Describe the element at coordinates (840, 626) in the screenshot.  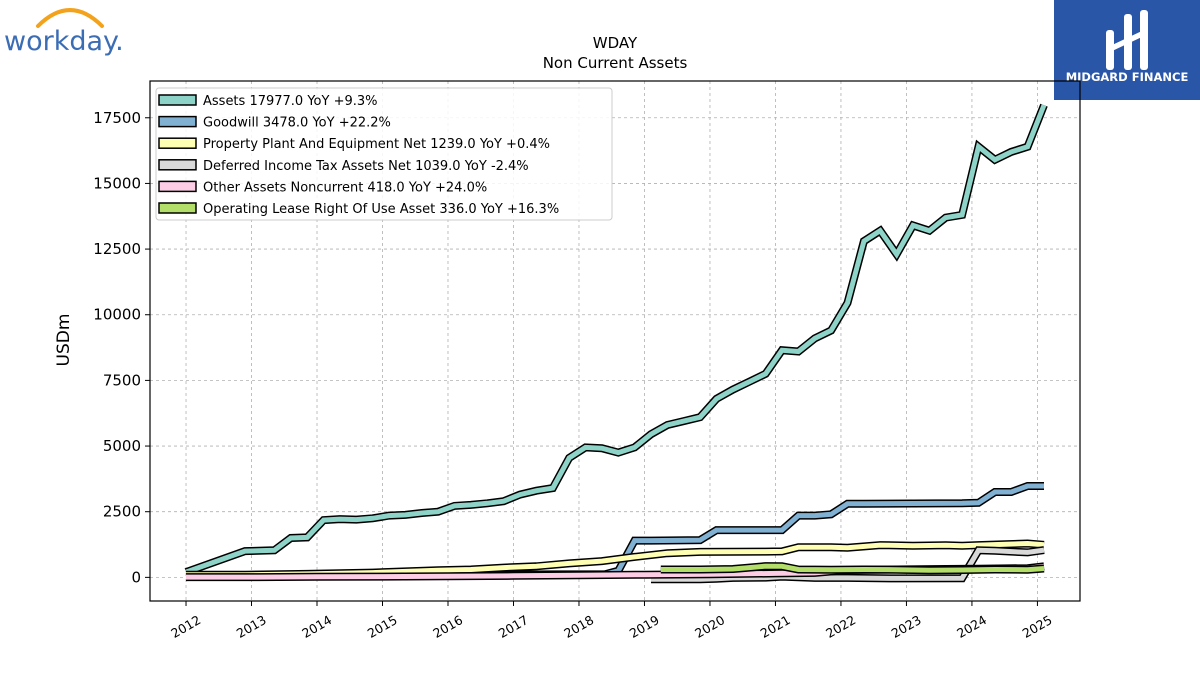
I see `x-tick-label: 2022` at that location.